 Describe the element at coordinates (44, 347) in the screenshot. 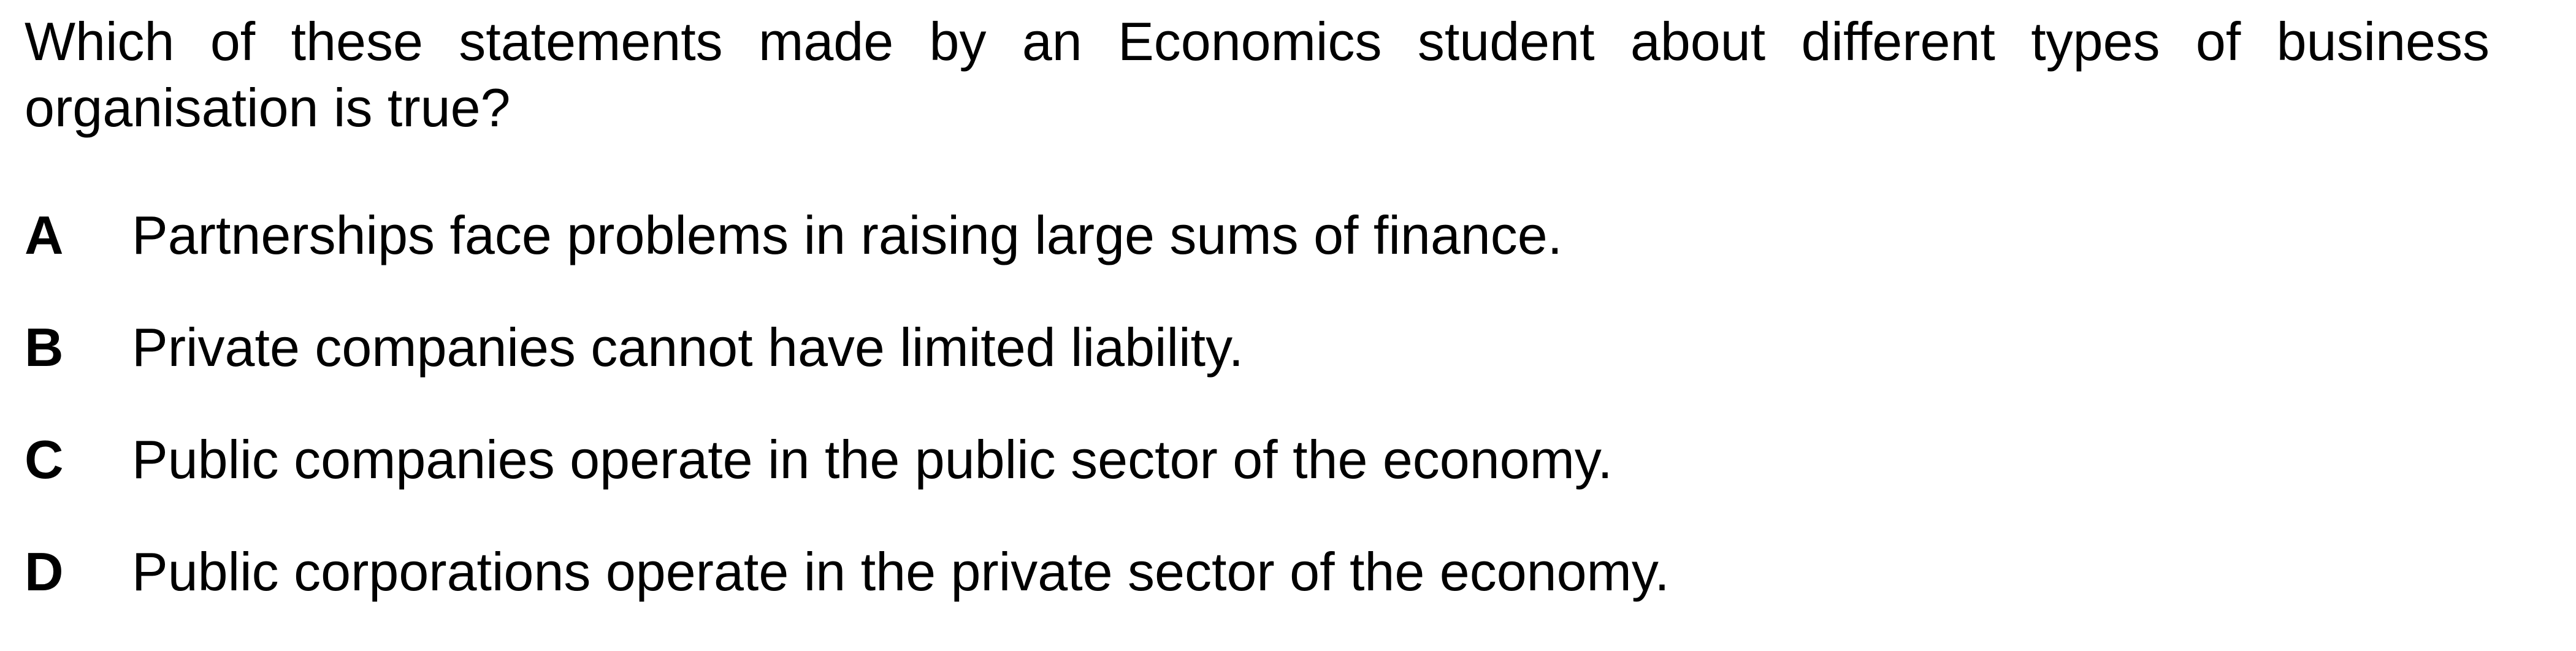

I see `option-letter: B` at that location.